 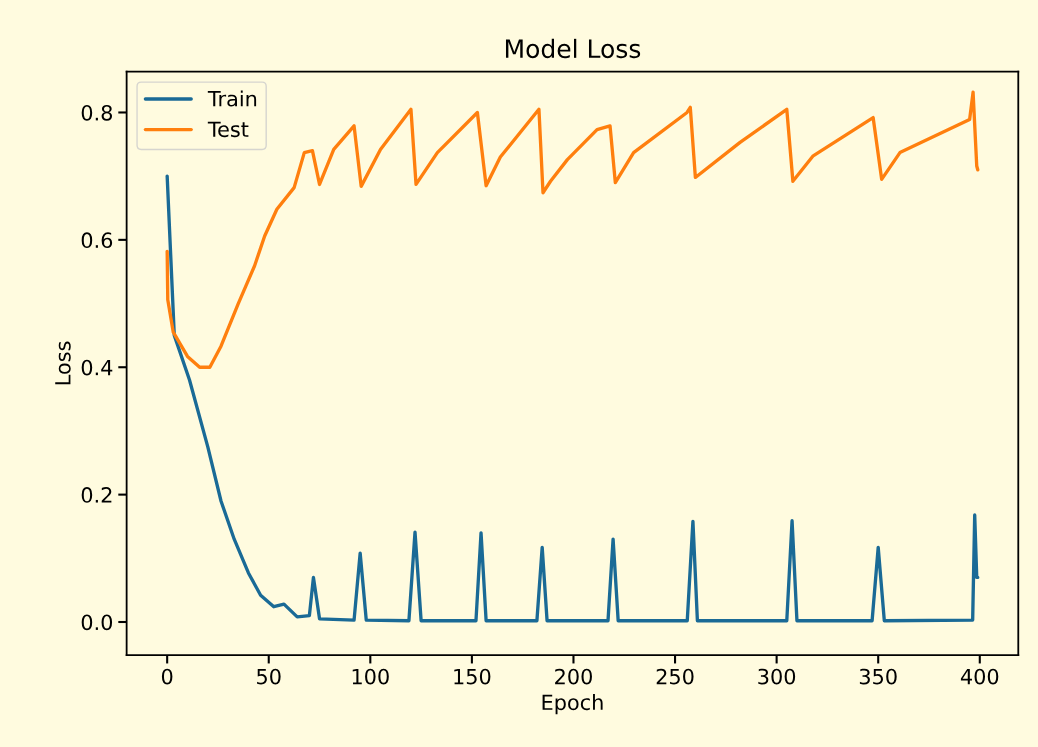 What do you see at coordinates (232, 98) in the screenshot?
I see `legend-label: Train` at bounding box center [232, 98].